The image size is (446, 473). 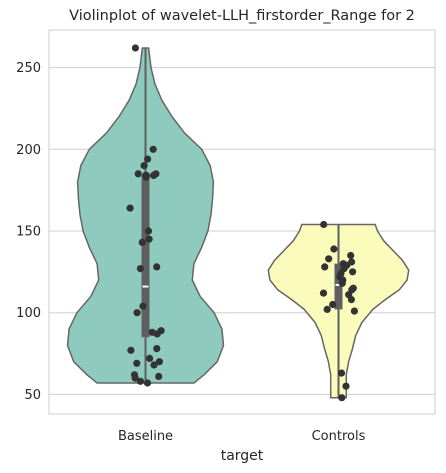 I want to click on y-tick-label: 50, so click(x=32, y=395).